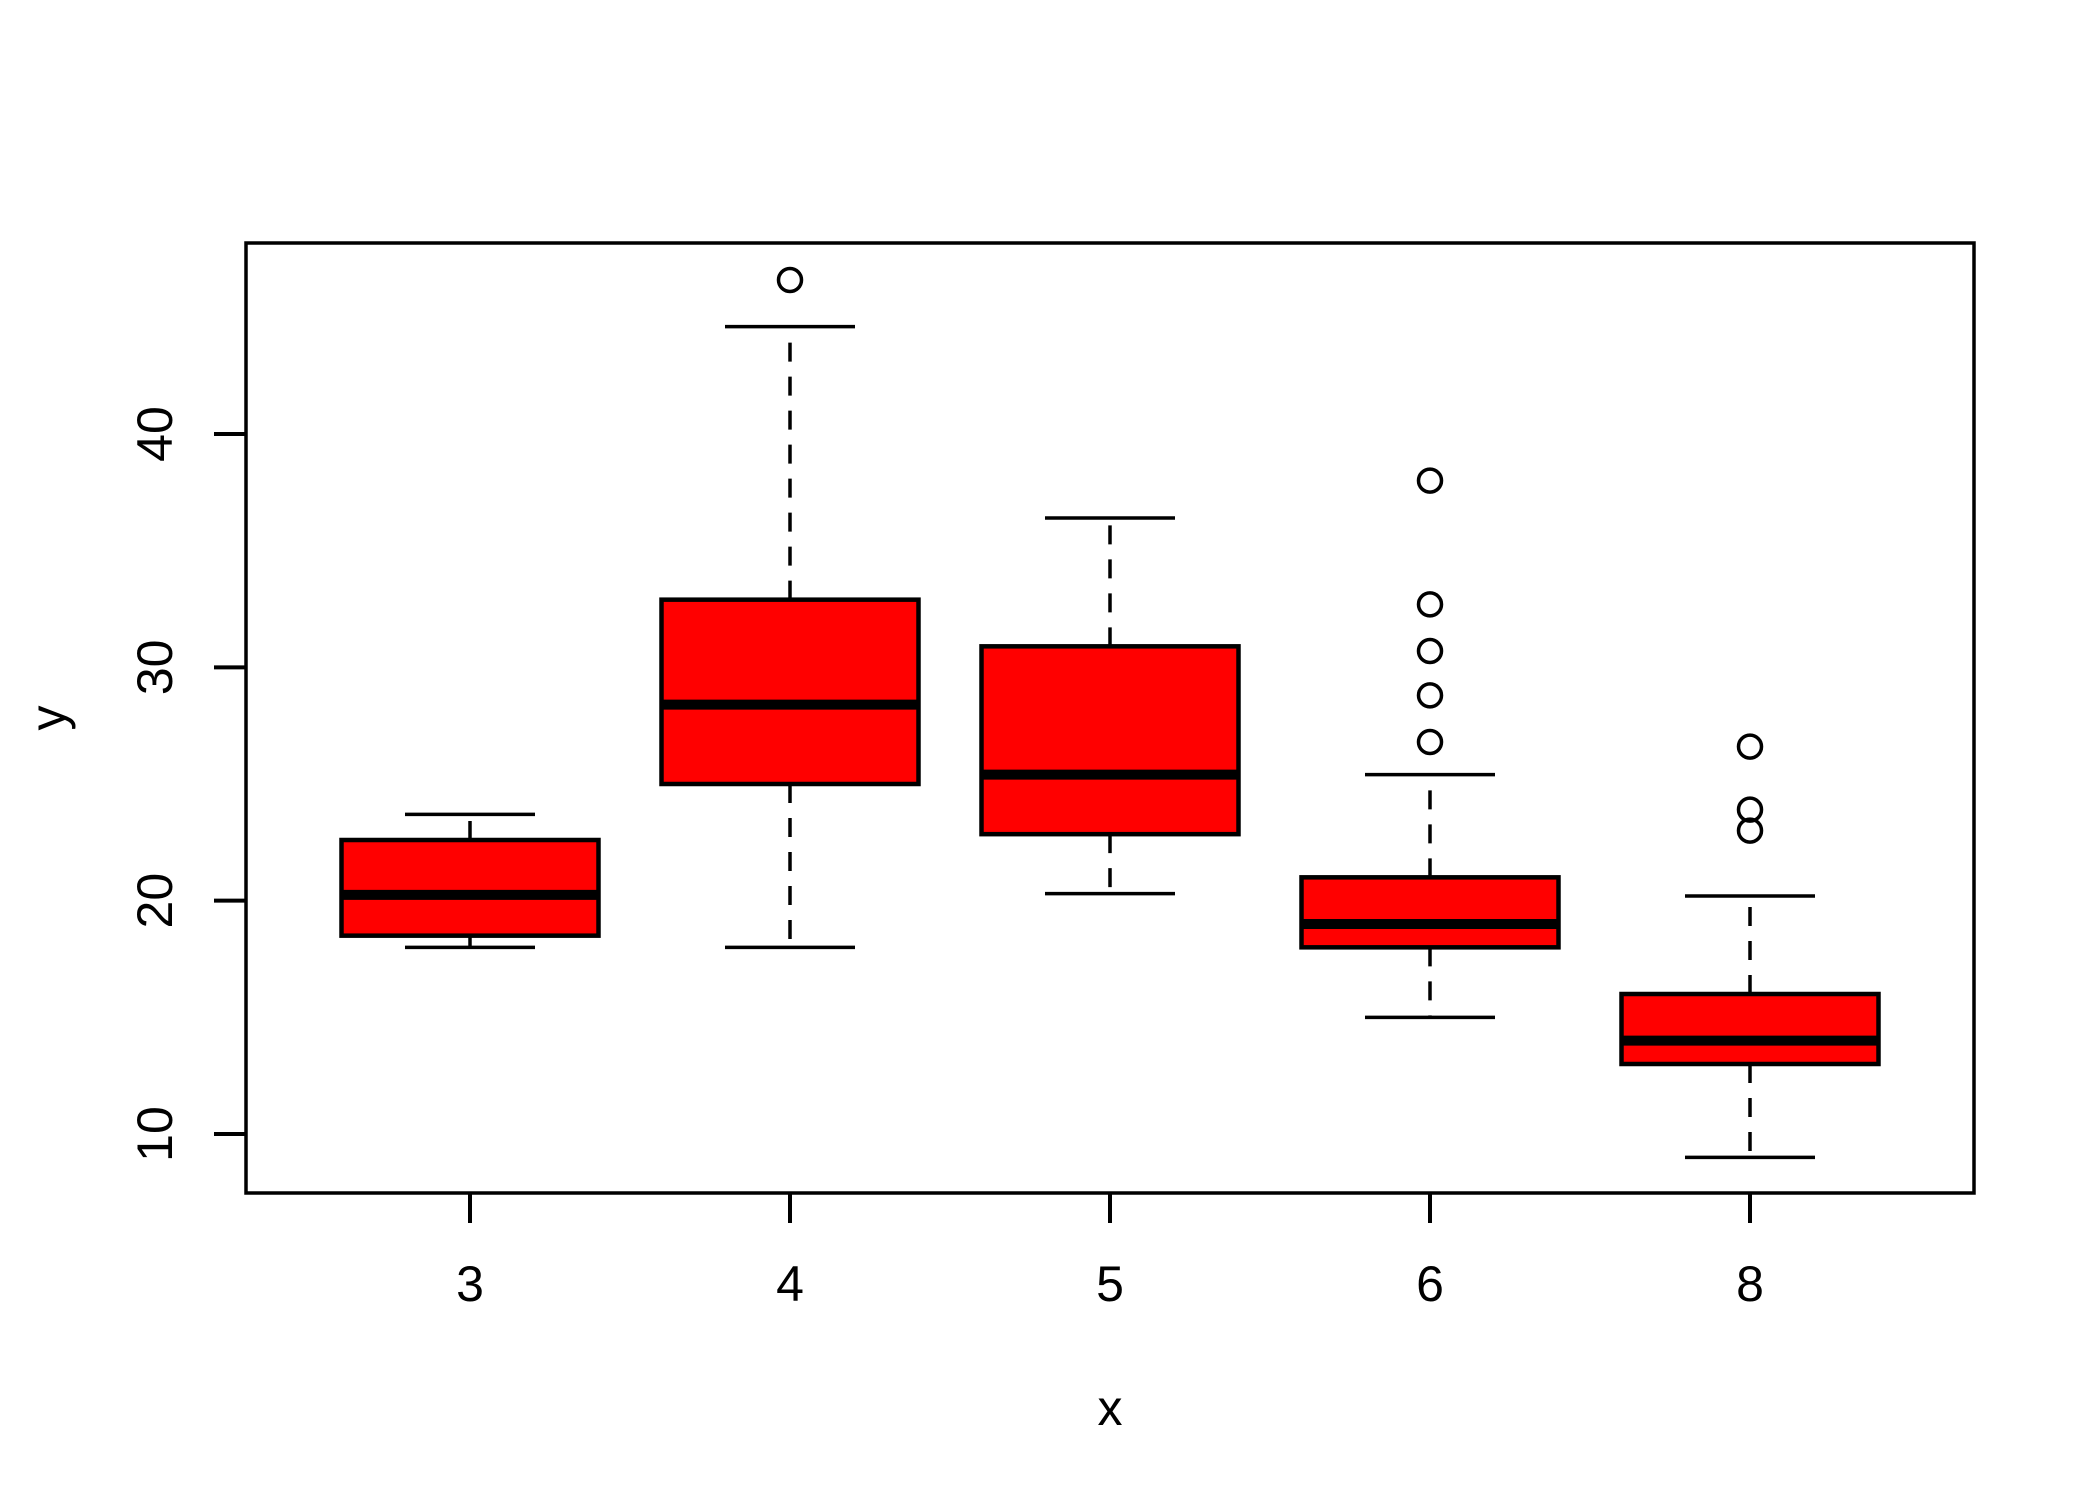  I want to click on y-axis-title: y, so click(48, 718).